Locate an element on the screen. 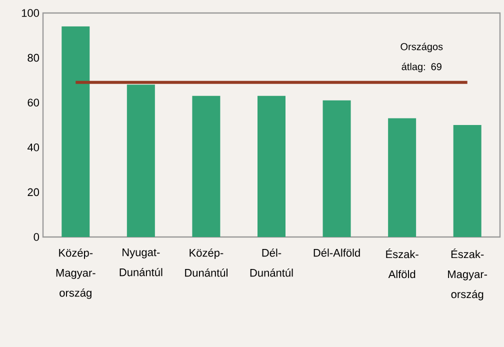 The image size is (504, 347). y-tick-label: 40 is located at coordinates (33, 148).